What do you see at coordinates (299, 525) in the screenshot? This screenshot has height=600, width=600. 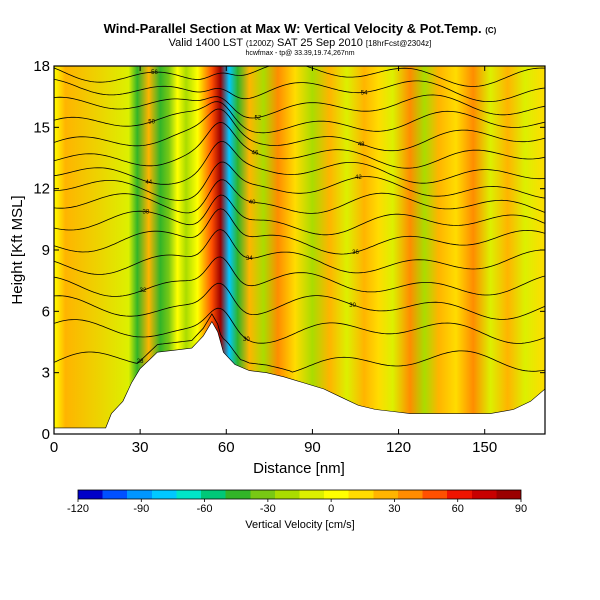 I see `colorbar-title: Vertical Velocity [cm/s]` at bounding box center [299, 525].